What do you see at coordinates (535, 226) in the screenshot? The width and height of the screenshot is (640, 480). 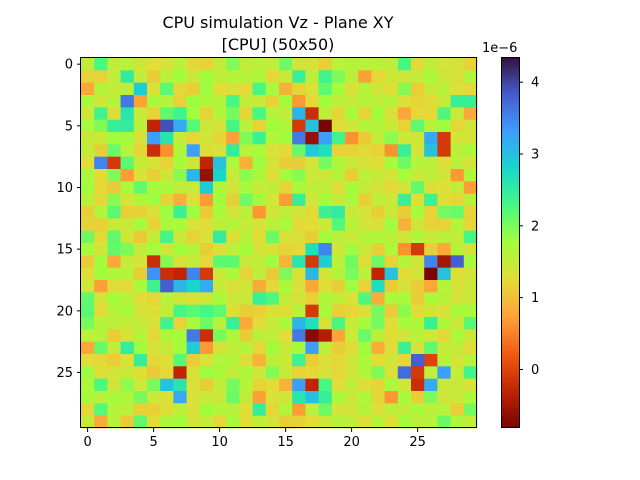 I see `colorbar-tick-label: 2` at bounding box center [535, 226].